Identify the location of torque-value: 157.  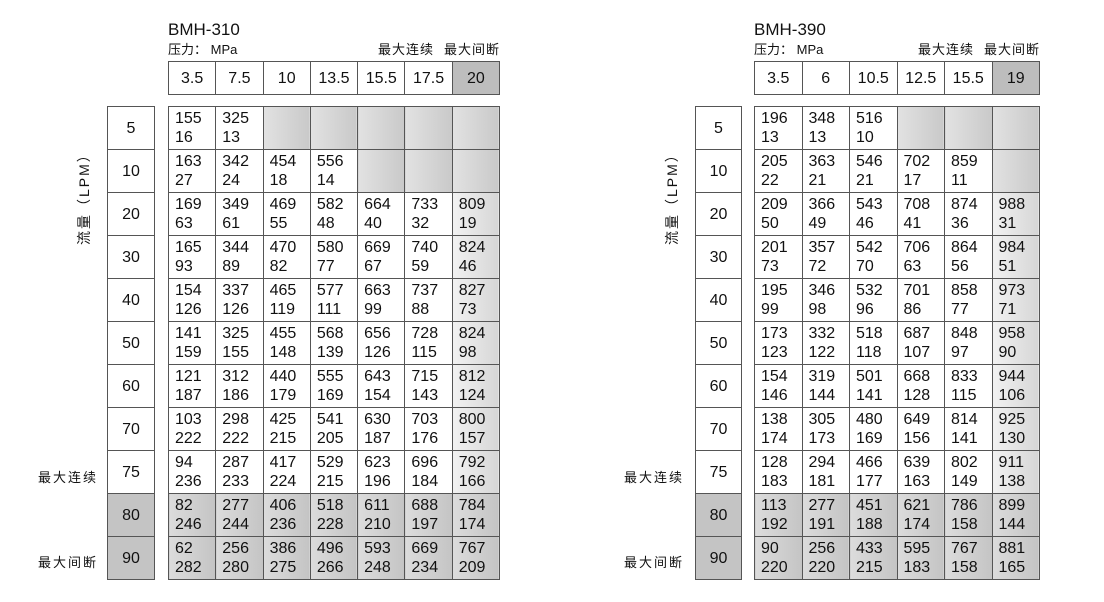
(472, 438).